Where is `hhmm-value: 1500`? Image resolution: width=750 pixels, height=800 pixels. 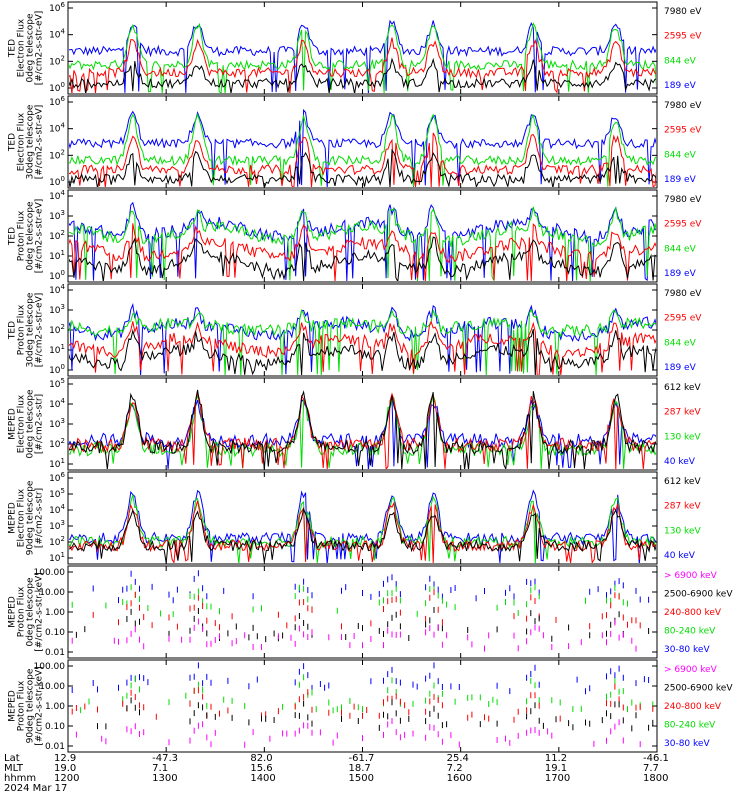 hhmm-value: 1500 is located at coordinates (361, 778).